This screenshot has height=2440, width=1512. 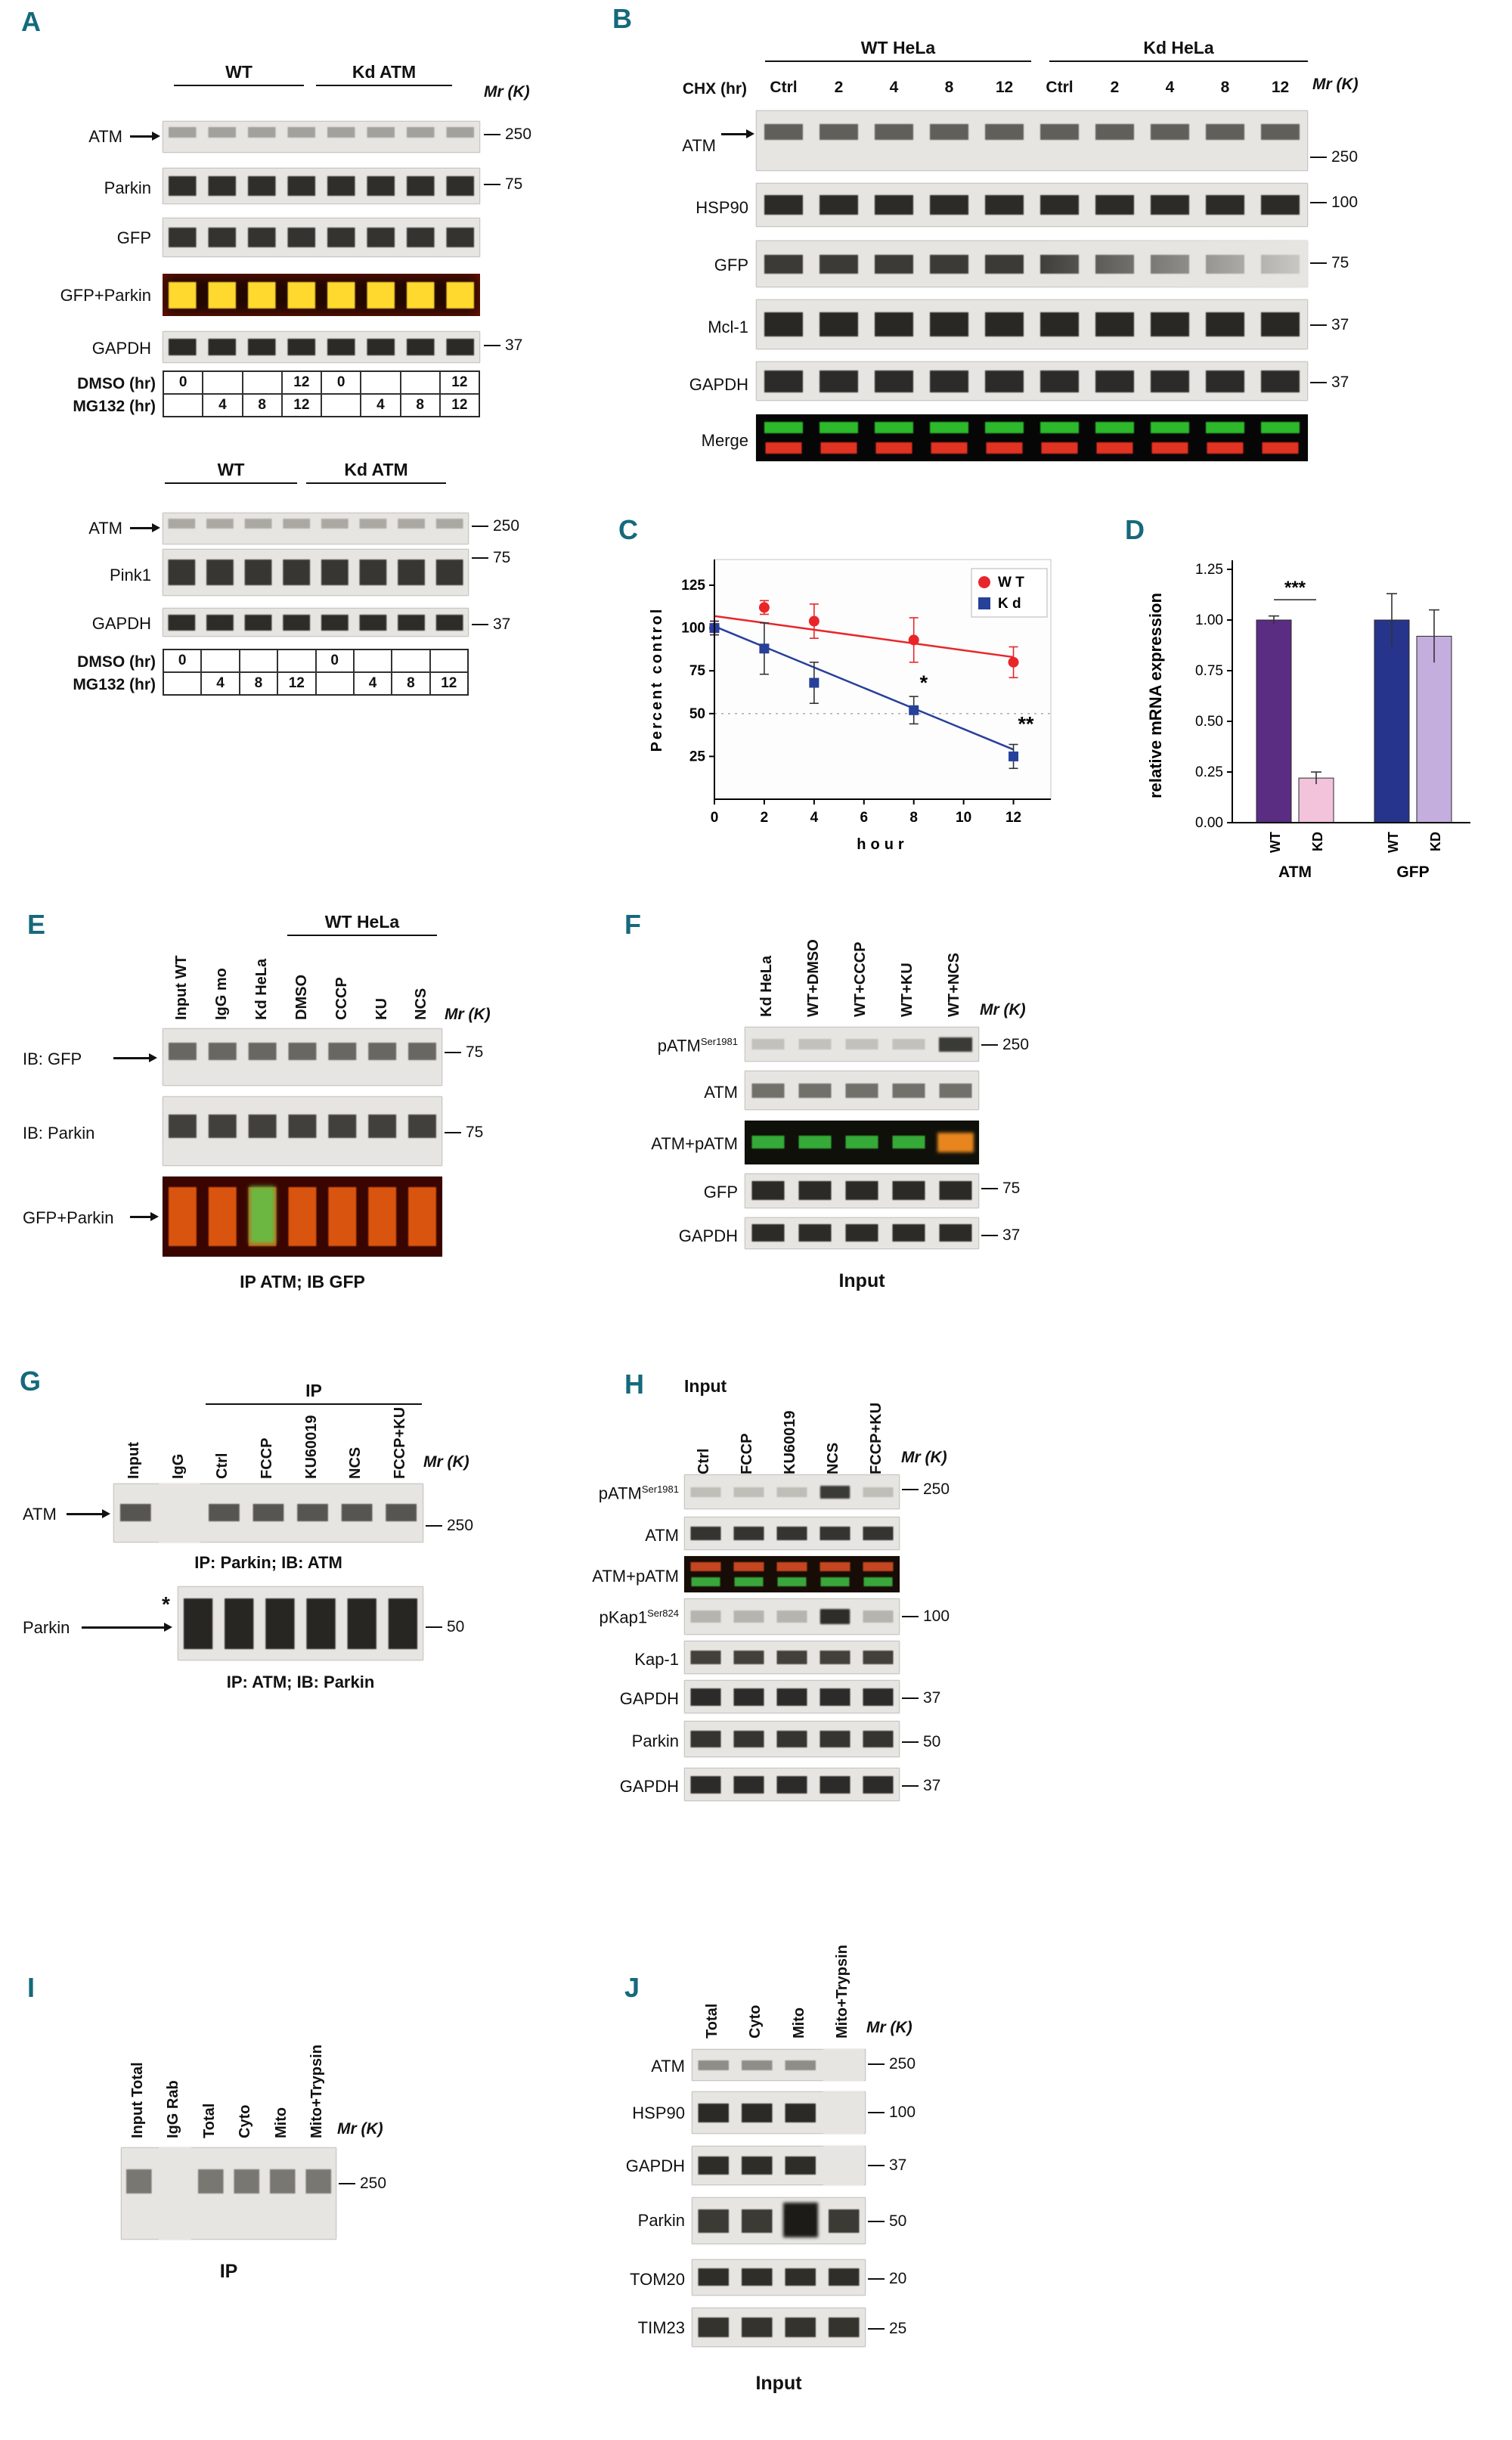 I want to click on bar-x-label: WT, so click(x=1393, y=842).